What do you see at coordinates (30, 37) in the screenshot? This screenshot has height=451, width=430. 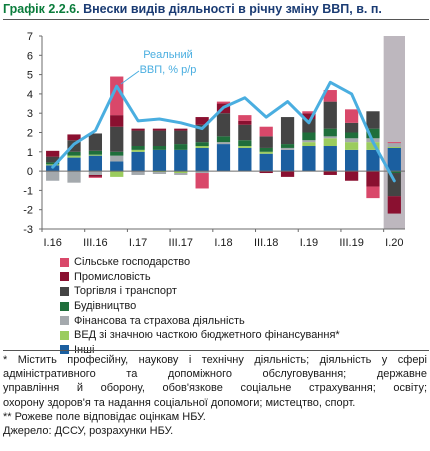 I see `y-tick-label: 7` at bounding box center [30, 37].